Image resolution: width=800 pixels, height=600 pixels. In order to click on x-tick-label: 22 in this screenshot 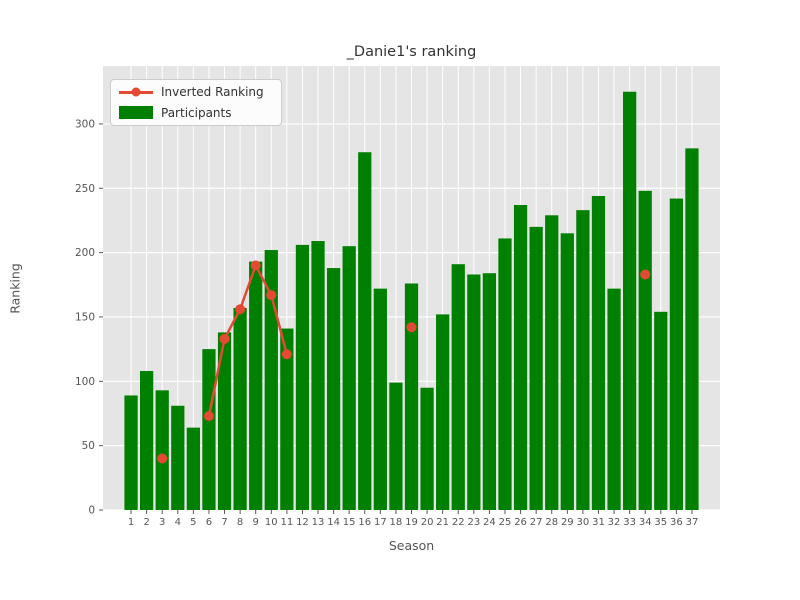, I will do `click(458, 522)`.